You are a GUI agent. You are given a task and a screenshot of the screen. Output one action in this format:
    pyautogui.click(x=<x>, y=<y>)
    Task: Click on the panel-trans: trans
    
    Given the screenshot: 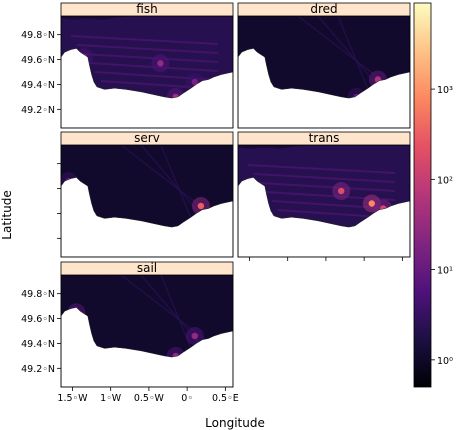 What is the action you would take?
    pyautogui.click(x=324, y=194)
    